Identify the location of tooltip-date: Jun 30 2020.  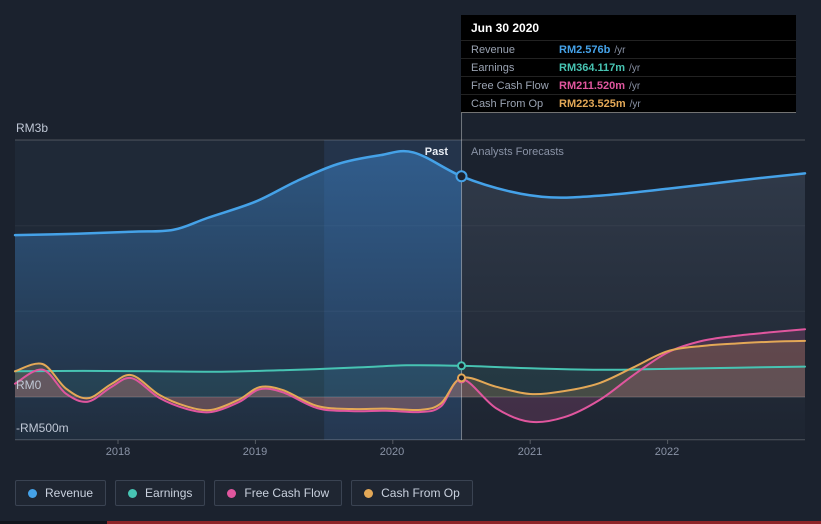
(505, 28).